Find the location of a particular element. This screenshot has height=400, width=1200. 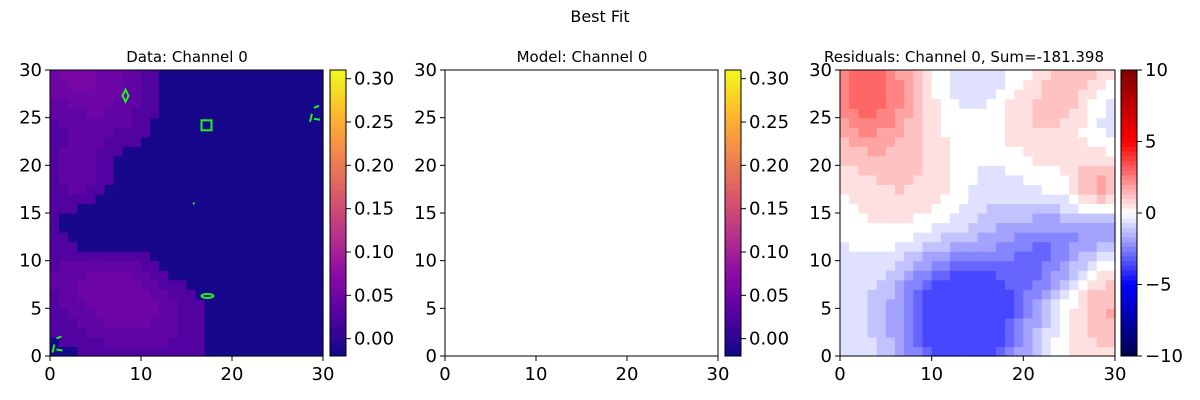

data-colorbar-frame is located at coordinates (338, 213).